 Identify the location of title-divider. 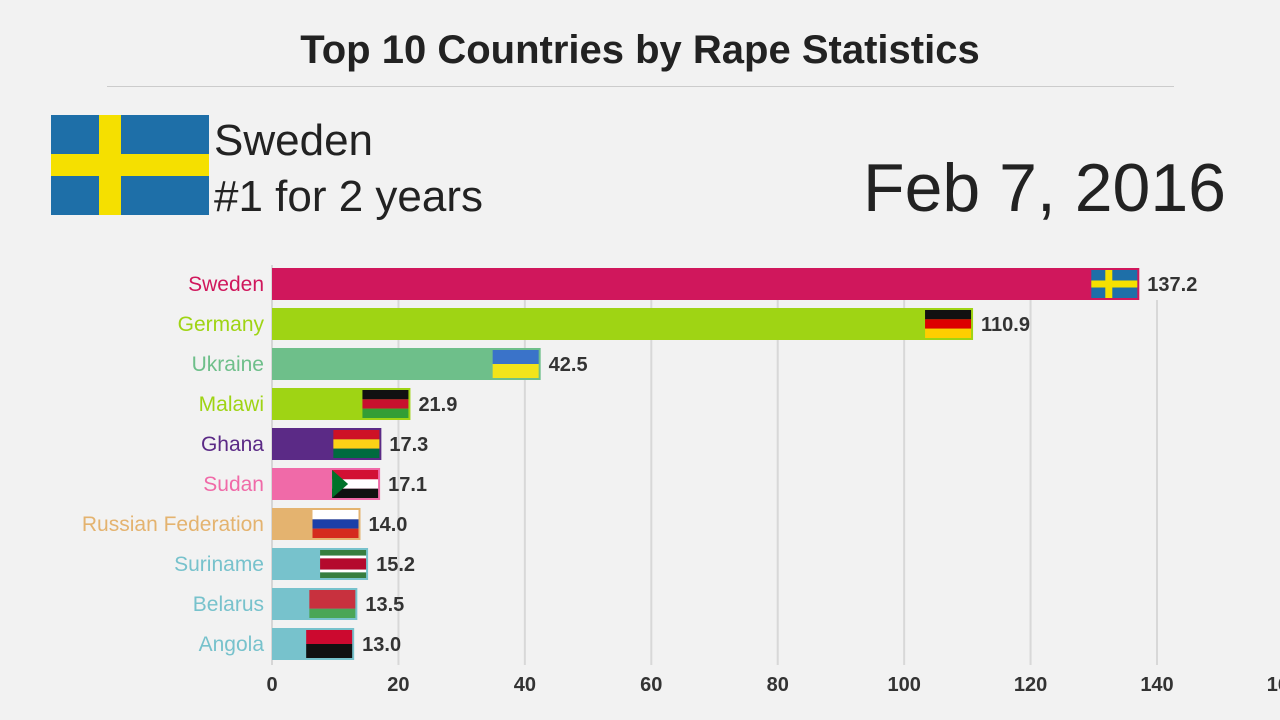
(640, 86).